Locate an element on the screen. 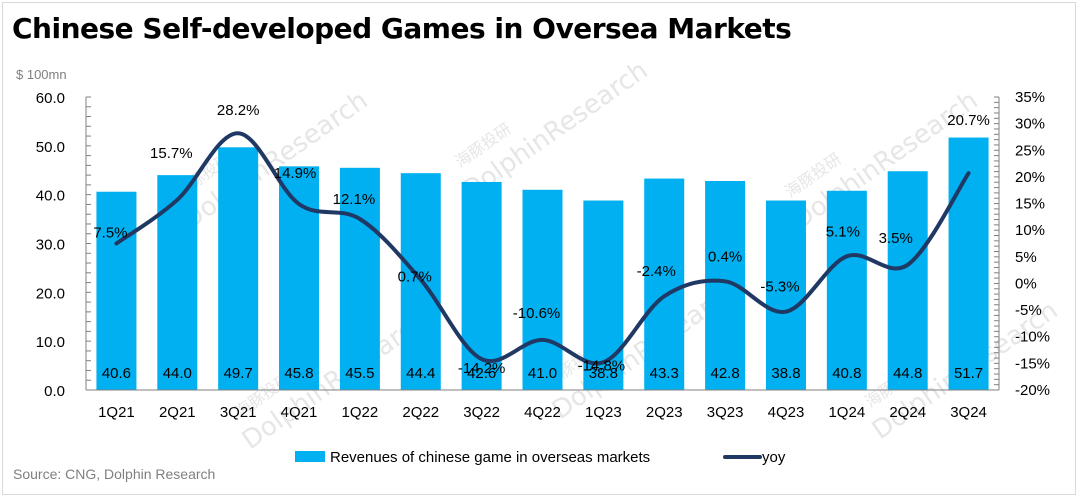  bar-2q21 is located at coordinates (177, 282).